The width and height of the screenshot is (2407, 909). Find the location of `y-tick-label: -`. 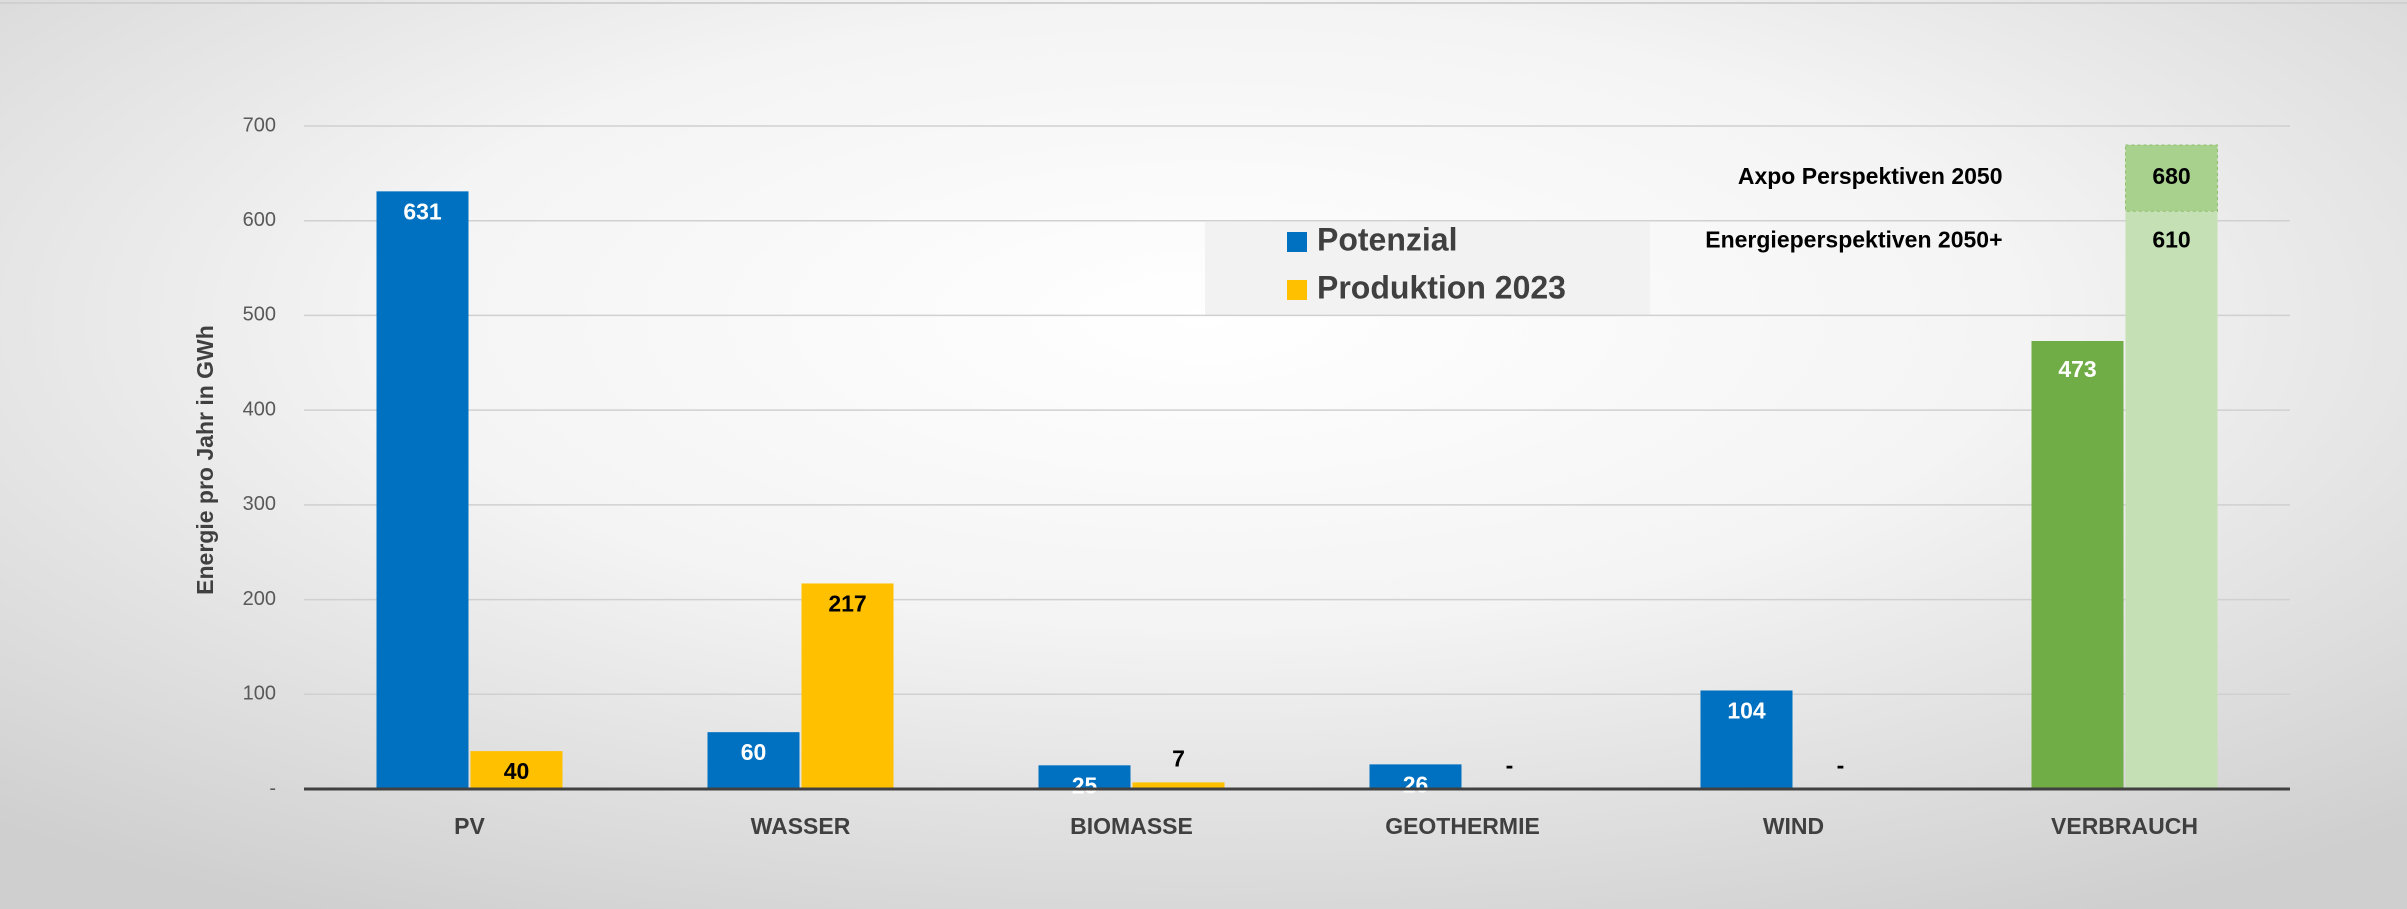

y-tick-label: - is located at coordinates (272, 788).